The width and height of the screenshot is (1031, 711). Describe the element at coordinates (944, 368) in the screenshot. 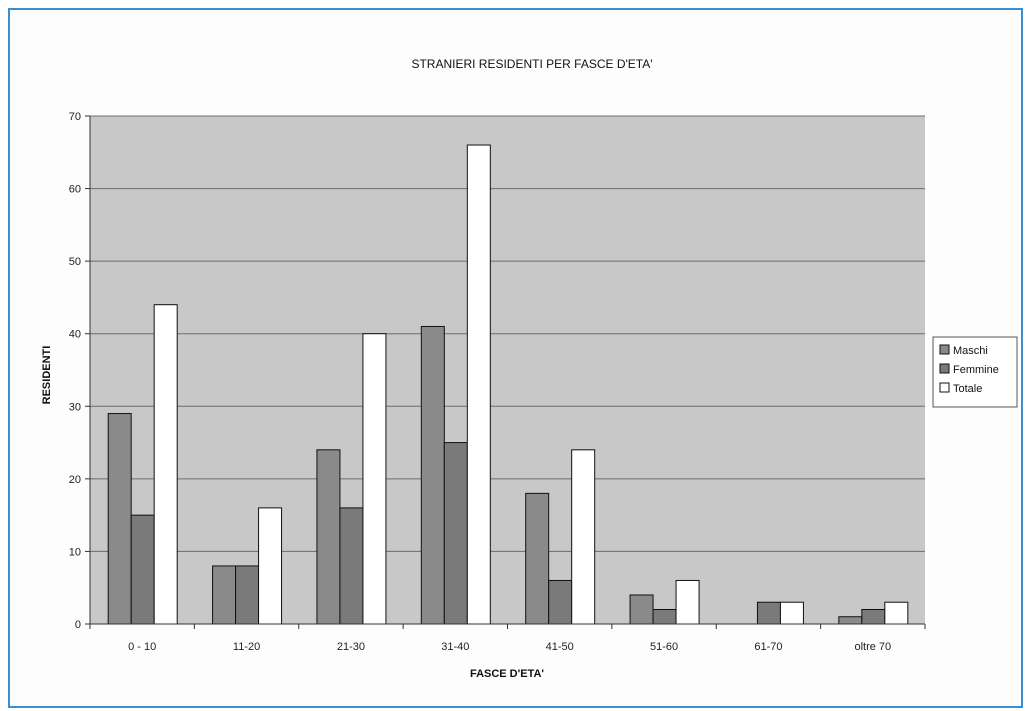

I see `legend-swatch-femmine` at that location.